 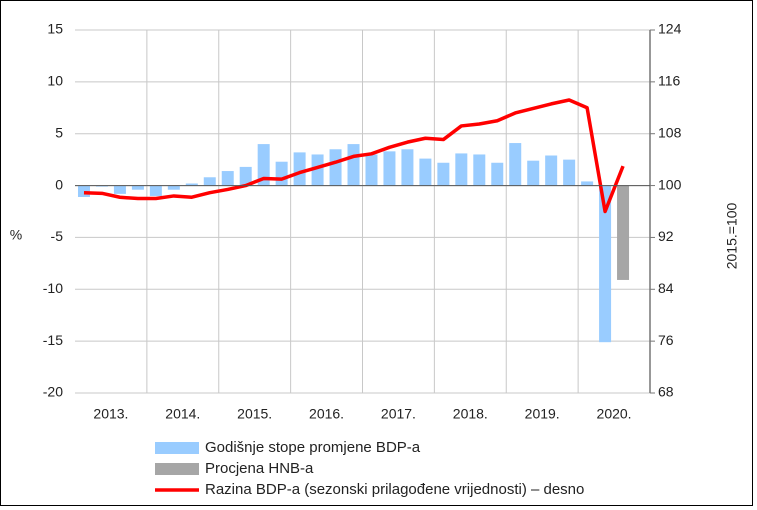 What do you see at coordinates (666, 288) in the screenshot?
I see `y2-tick-label: 84` at bounding box center [666, 288].